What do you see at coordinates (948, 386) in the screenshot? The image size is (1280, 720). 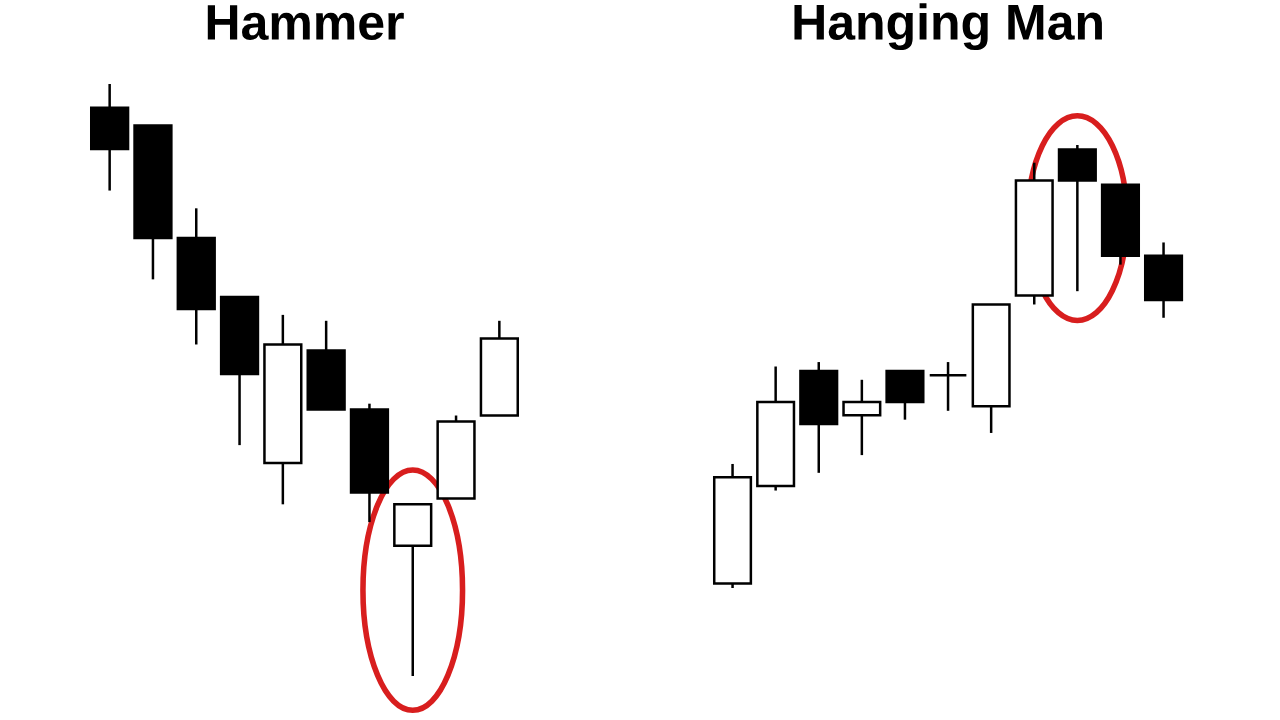 I see `candlestick` at bounding box center [948, 386].